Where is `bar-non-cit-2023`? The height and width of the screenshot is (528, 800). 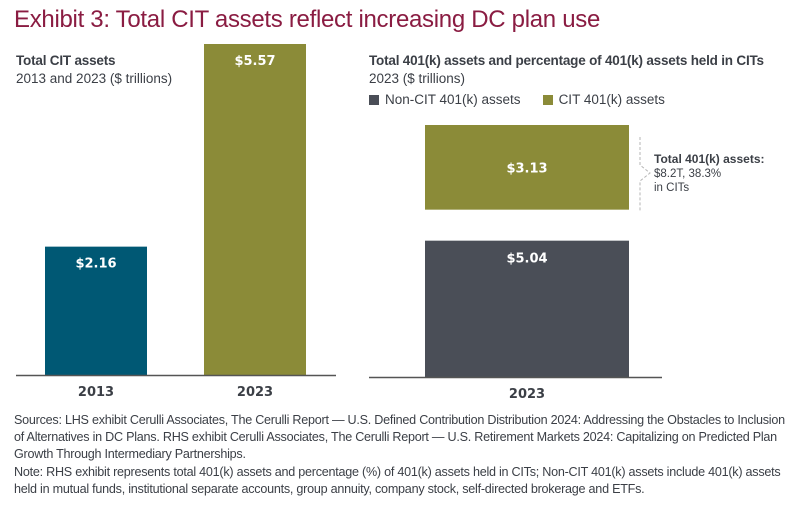
bar-non-cit-2023 is located at coordinates (527, 308).